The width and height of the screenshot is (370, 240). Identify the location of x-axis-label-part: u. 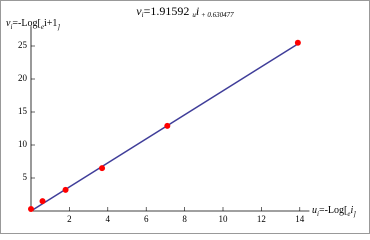
(314, 210).